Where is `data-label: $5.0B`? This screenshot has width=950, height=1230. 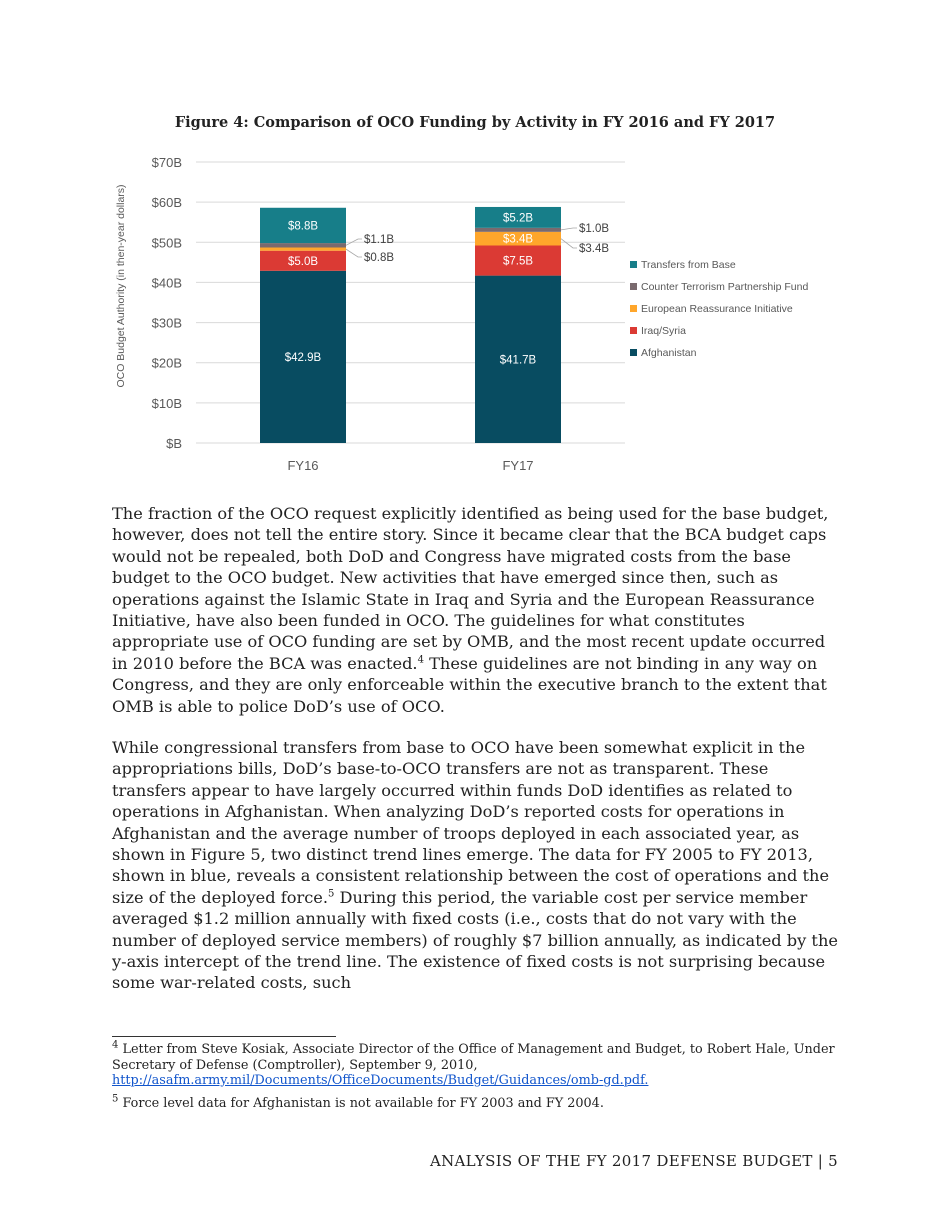 data-label: $5.0B is located at coordinates (303, 262).